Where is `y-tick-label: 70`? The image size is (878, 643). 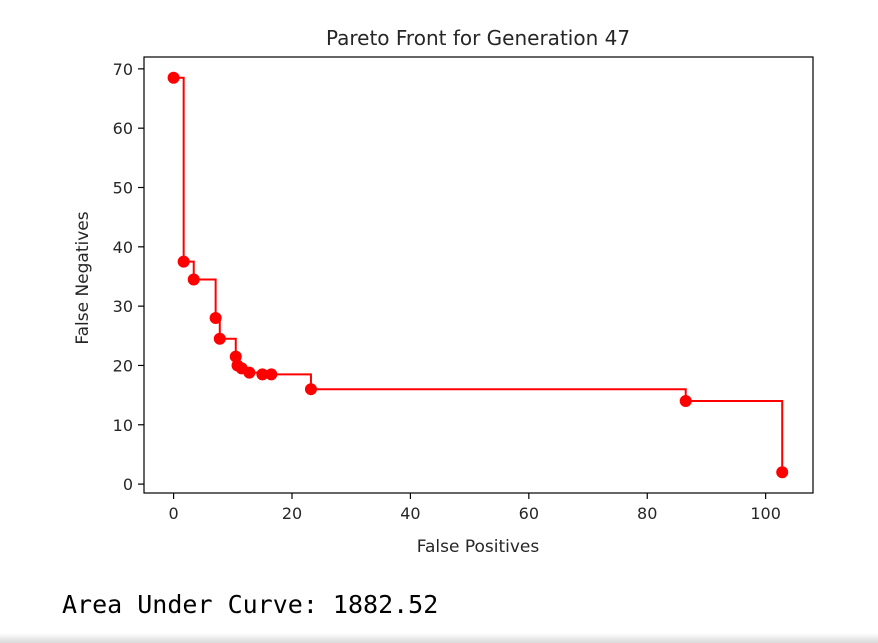 y-tick-label: 70 is located at coordinates (123, 69).